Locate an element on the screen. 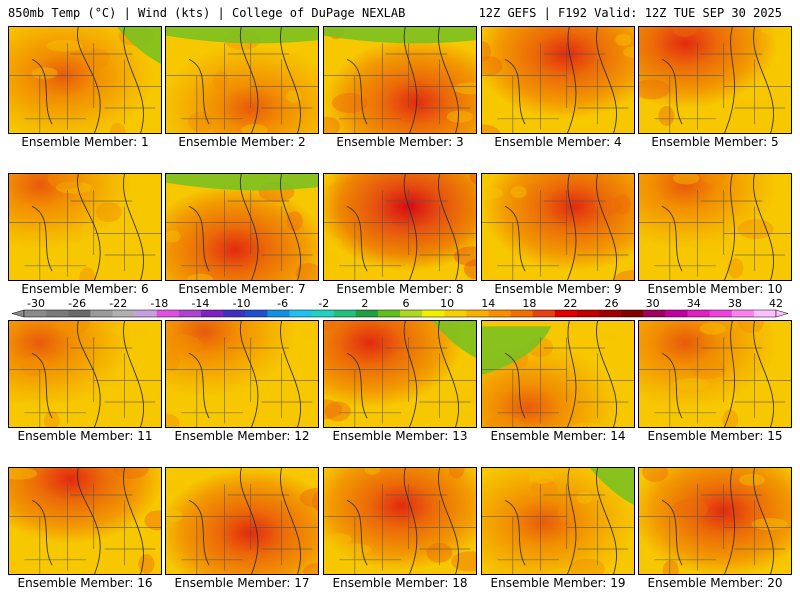 The height and width of the screenshot is (600, 800). colorbar-tick-label: 38 is located at coordinates (735, 303).